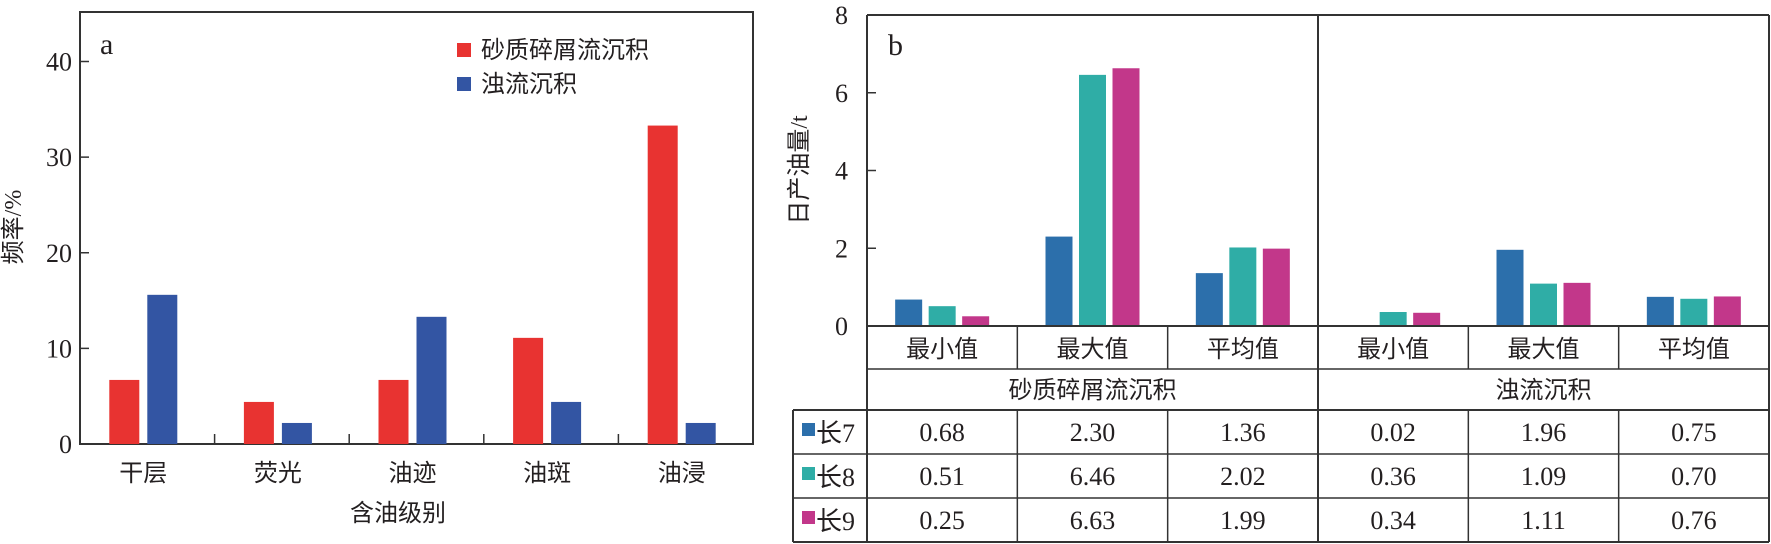 This screenshot has height=544, width=1771. What do you see at coordinates (1093, 520) in the screenshot?
I see `table-cell: 6.63` at bounding box center [1093, 520].